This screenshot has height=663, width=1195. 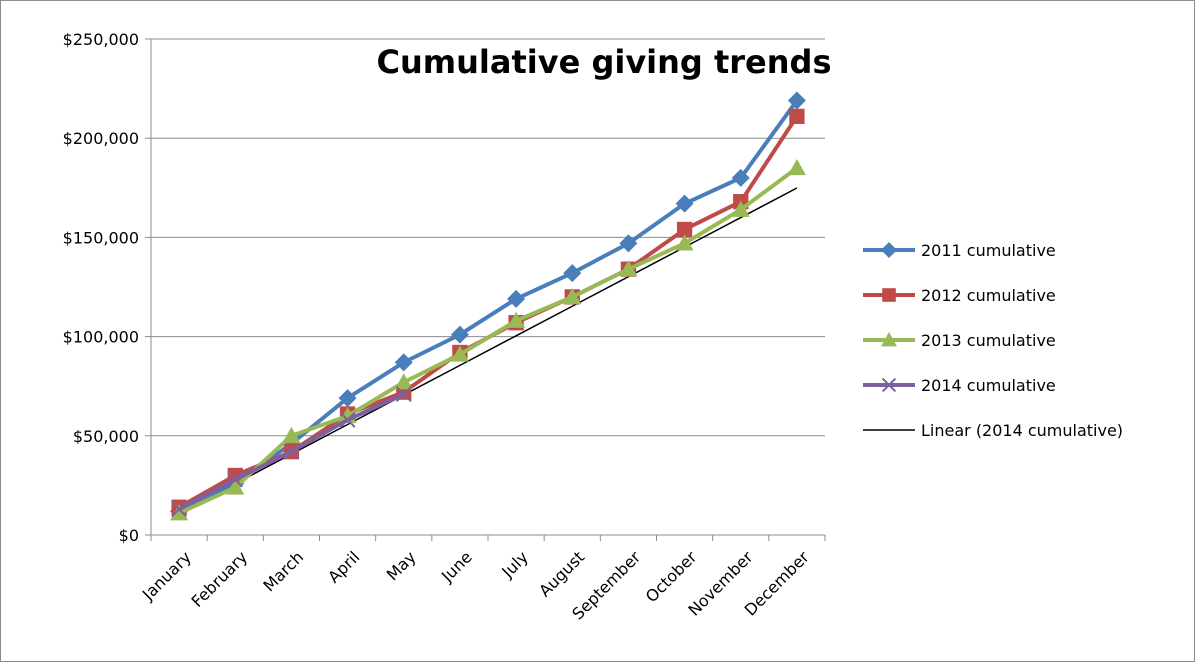 What do you see at coordinates (456, 566) in the screenshot?
I see `x-tick-label: June` at bounding box center [456, 566].